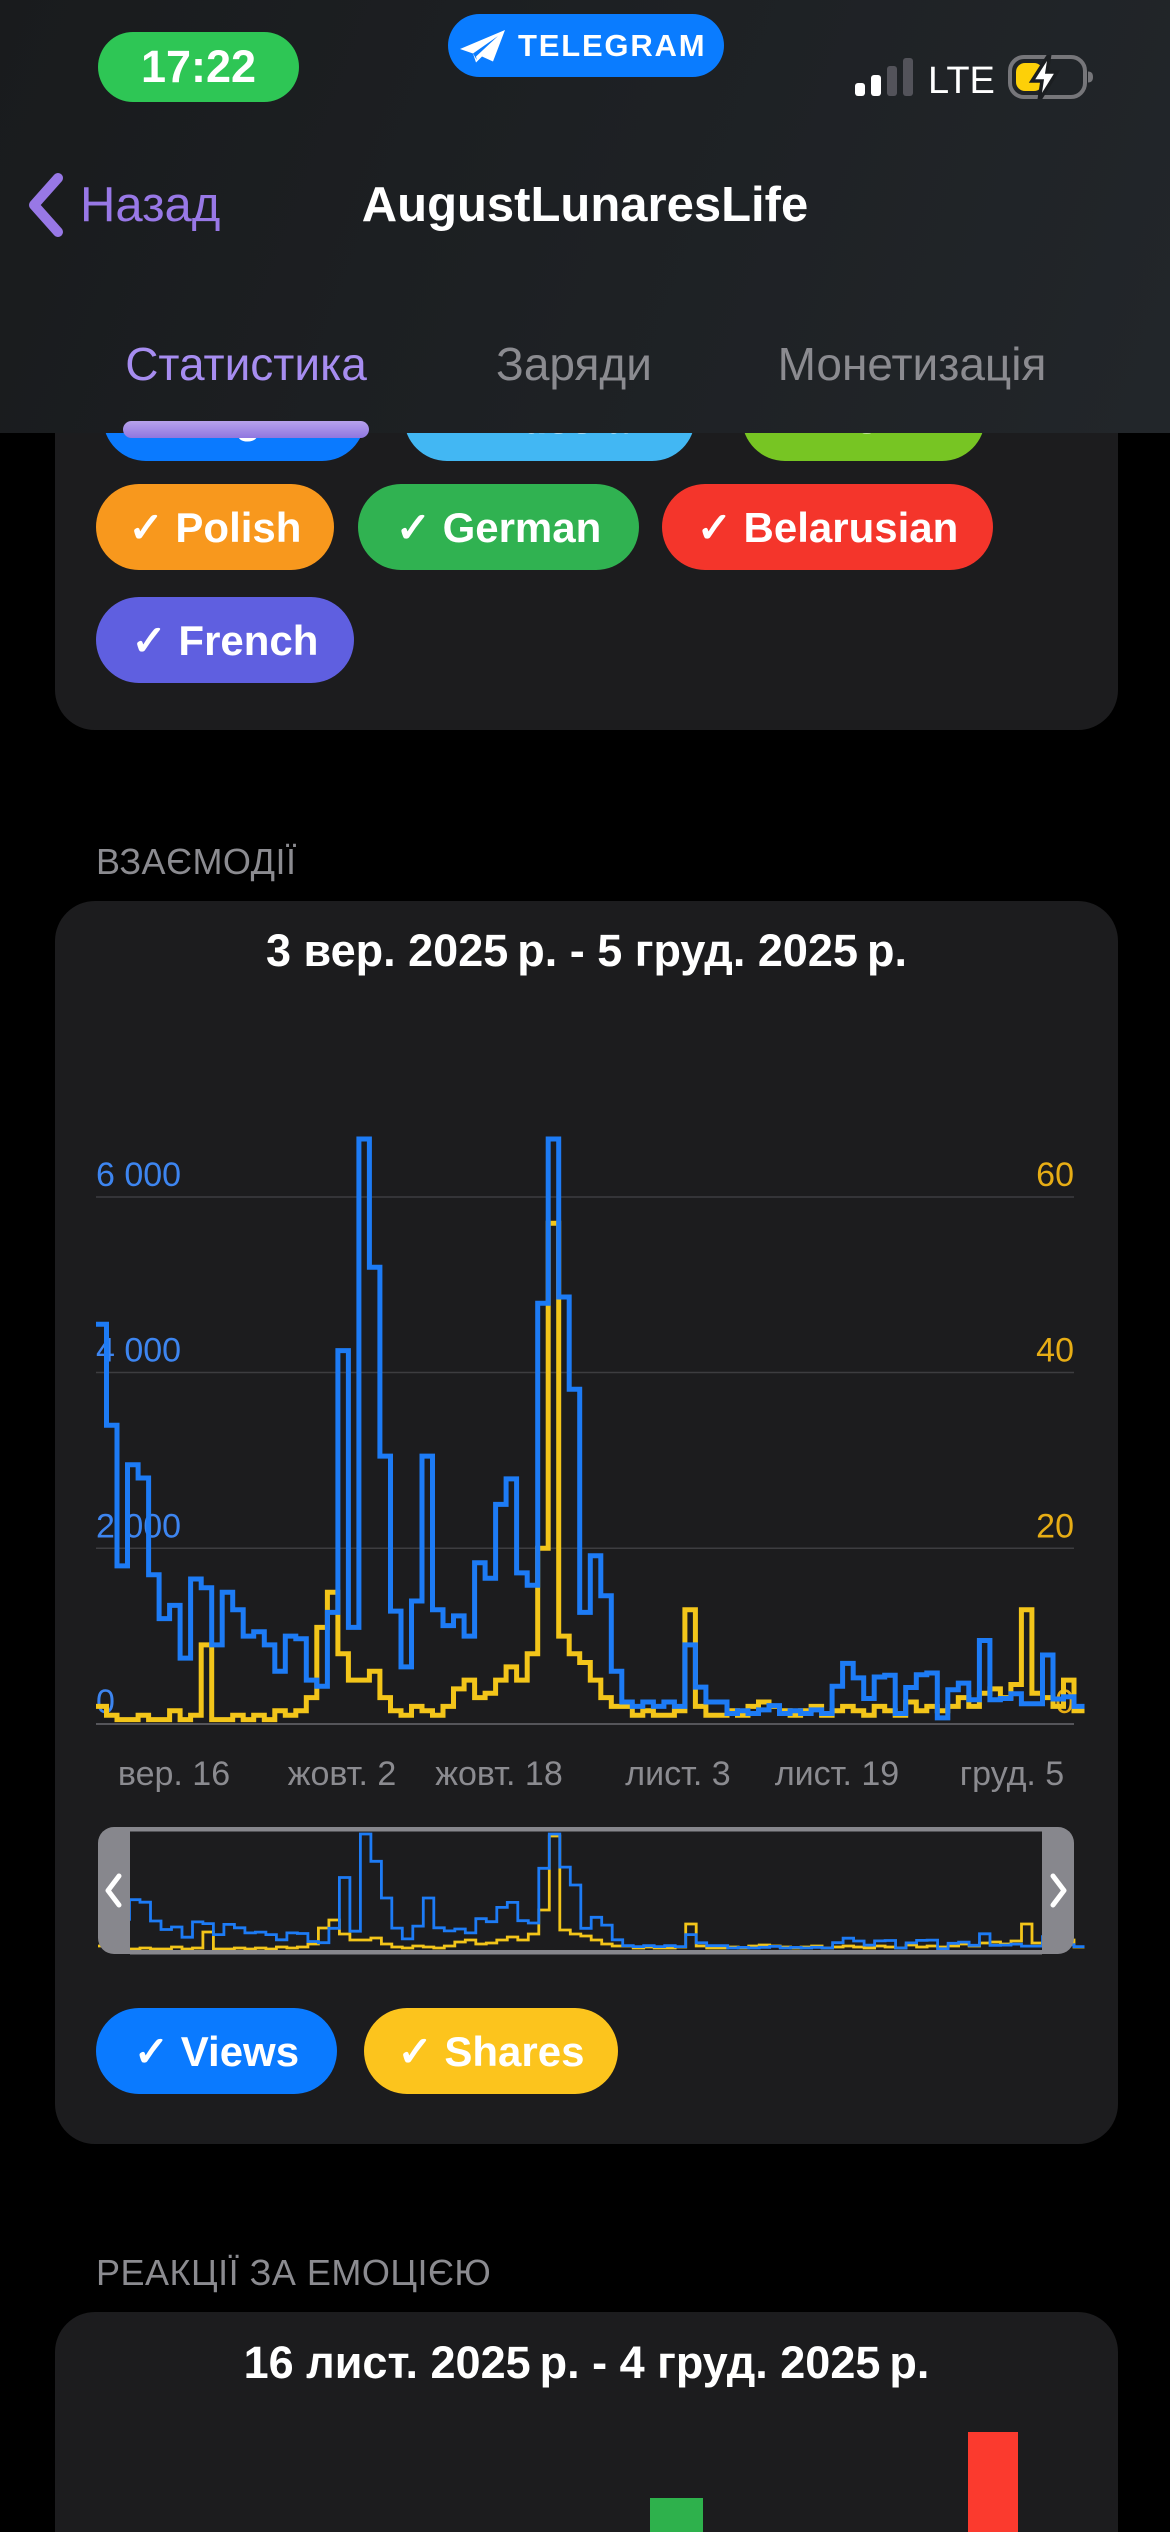 The image size is (1170, 2532). Describe the element at coordinates (837, 1774) in the screenshot. I see `svg-text: лист. 19` at that location.